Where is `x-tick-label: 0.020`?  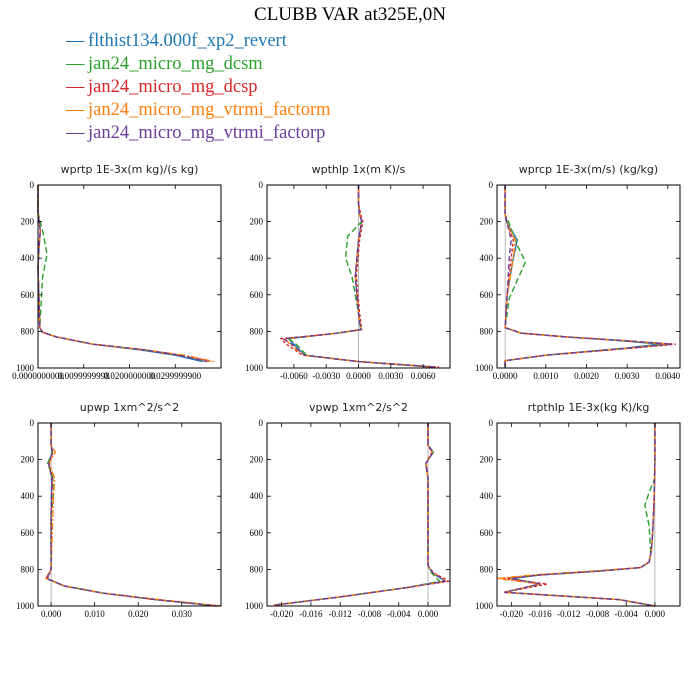 x-tick-label: 0.020 is located at coordinates (138, 614).